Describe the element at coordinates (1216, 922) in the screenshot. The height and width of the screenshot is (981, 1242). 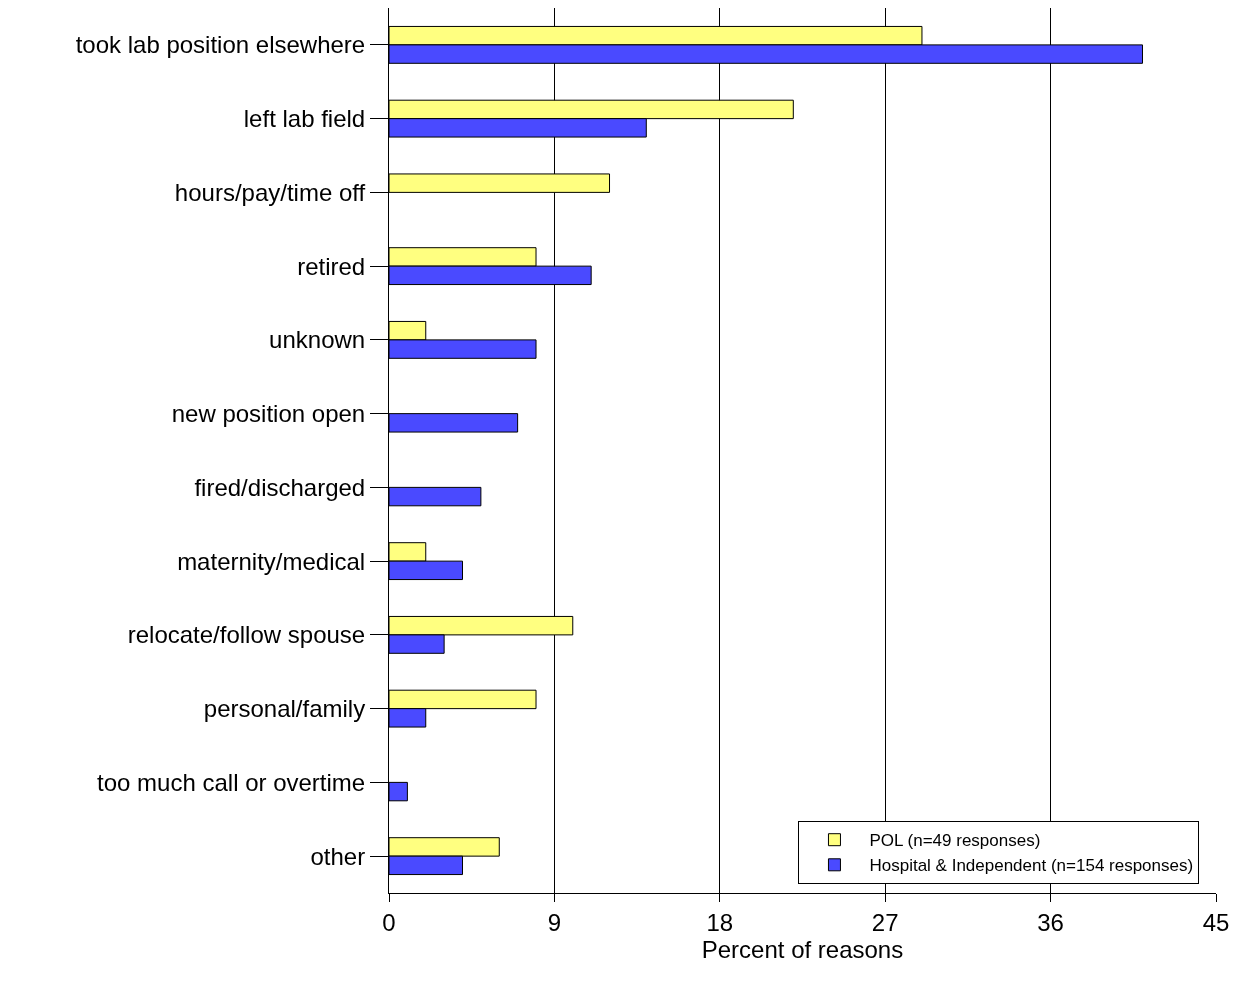
I see `x-tick-label: 45` at that location.